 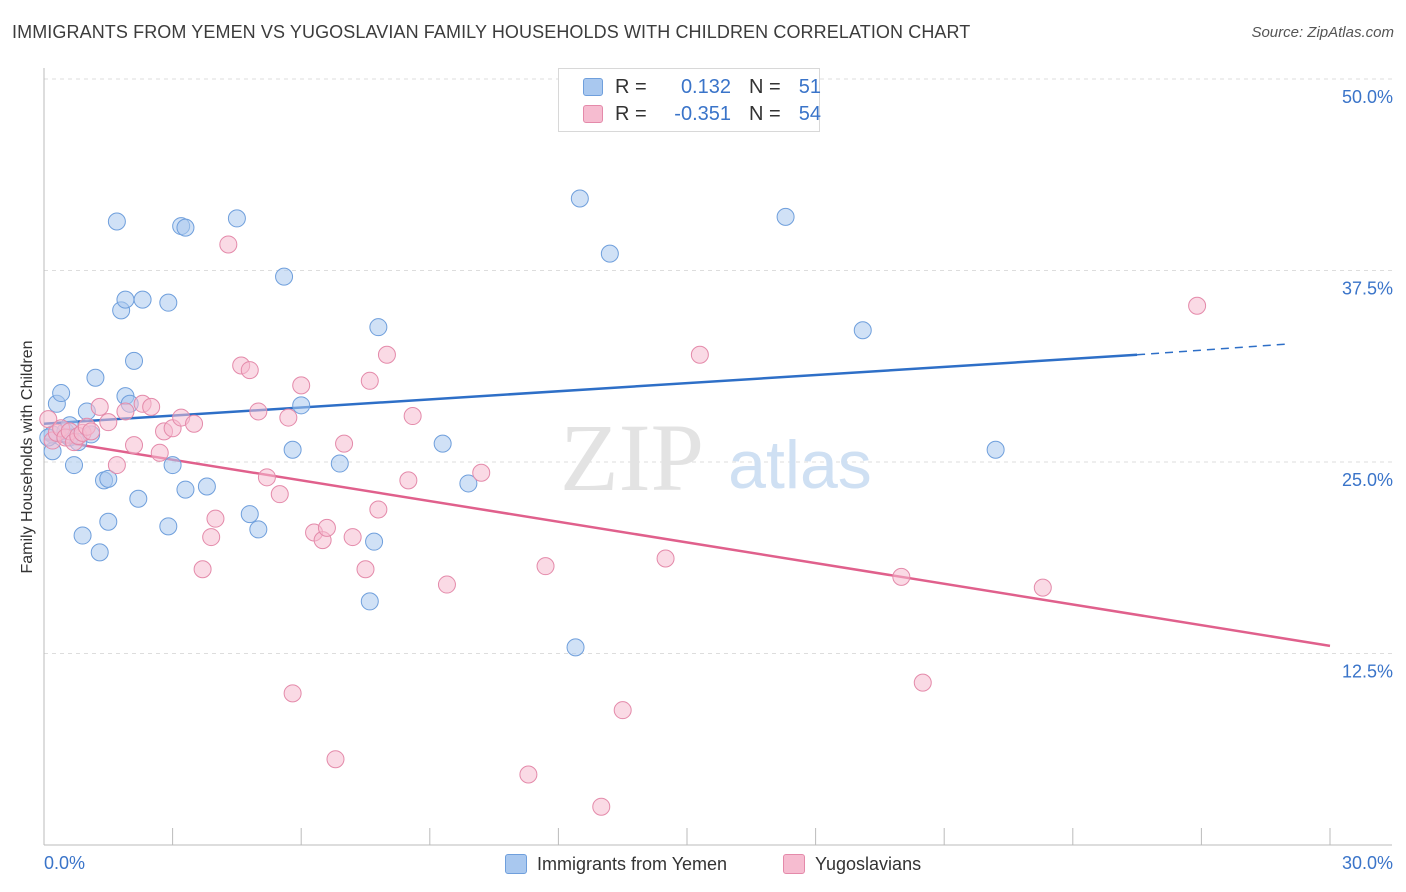 I want to click on n-value: 54, so click(x=809, y=113).